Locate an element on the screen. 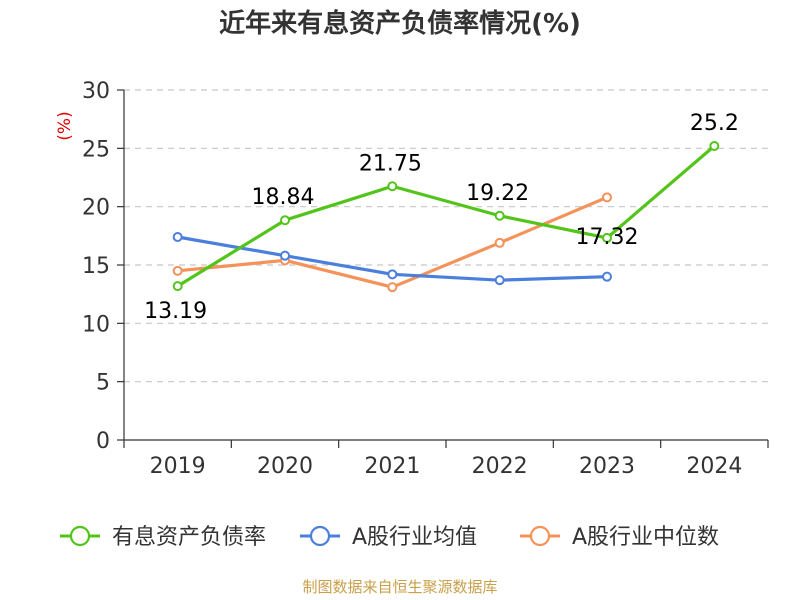 The height and width of the screenshot is (600, 800). y-axis-label: (%) is located at coordinates (65, 125).